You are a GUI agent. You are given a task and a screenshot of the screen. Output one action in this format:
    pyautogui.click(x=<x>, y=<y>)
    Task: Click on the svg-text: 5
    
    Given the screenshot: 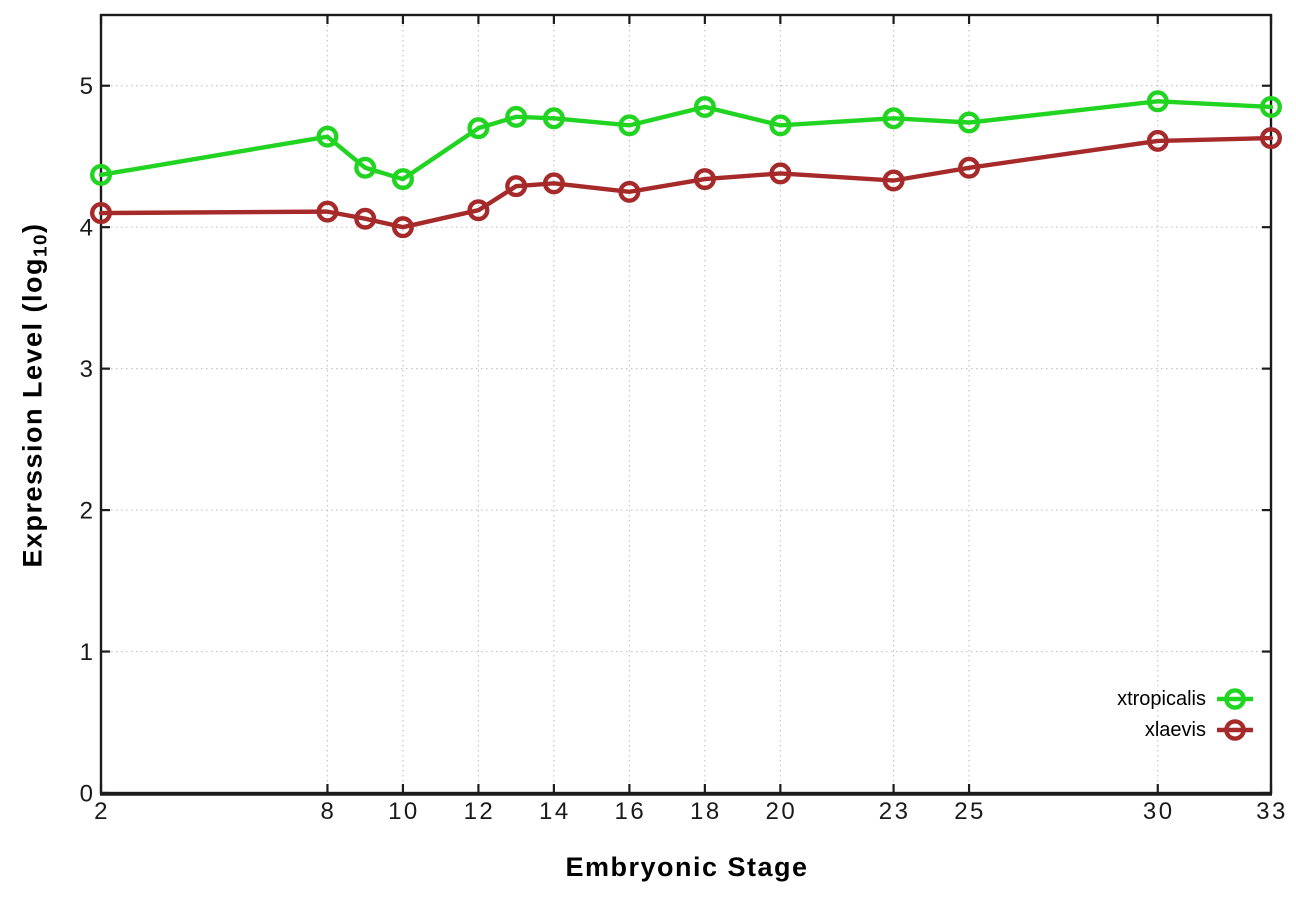 What is the action you would take?
    pyautogui.click(x=86, y=86)
    